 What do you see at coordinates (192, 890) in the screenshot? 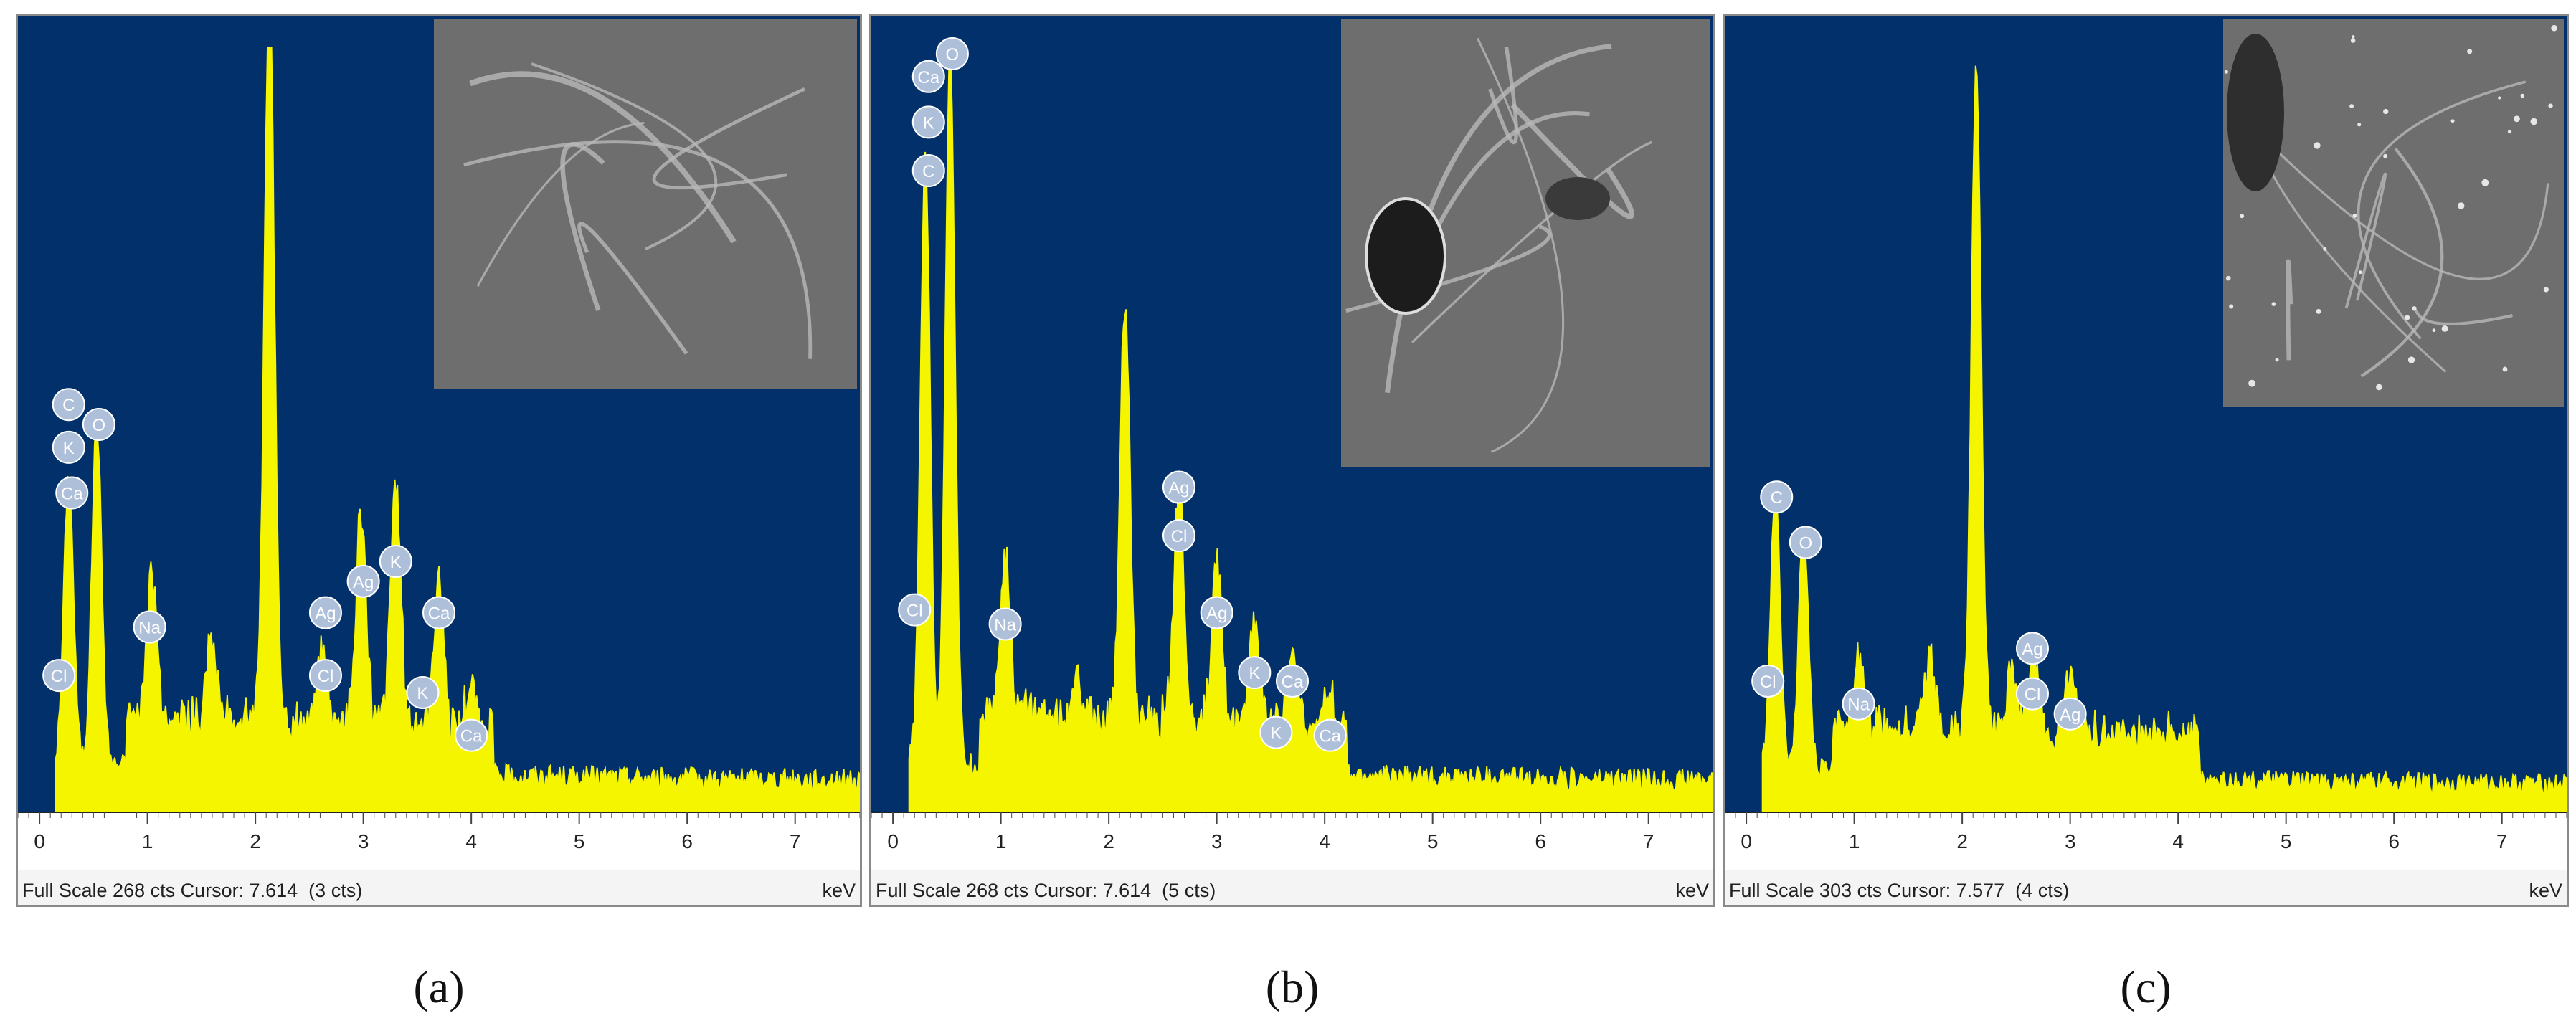
I see `status-text: Full Scale 268 cts Cursor: 7.614 (3 cts)` at bounding box center [192, 890].